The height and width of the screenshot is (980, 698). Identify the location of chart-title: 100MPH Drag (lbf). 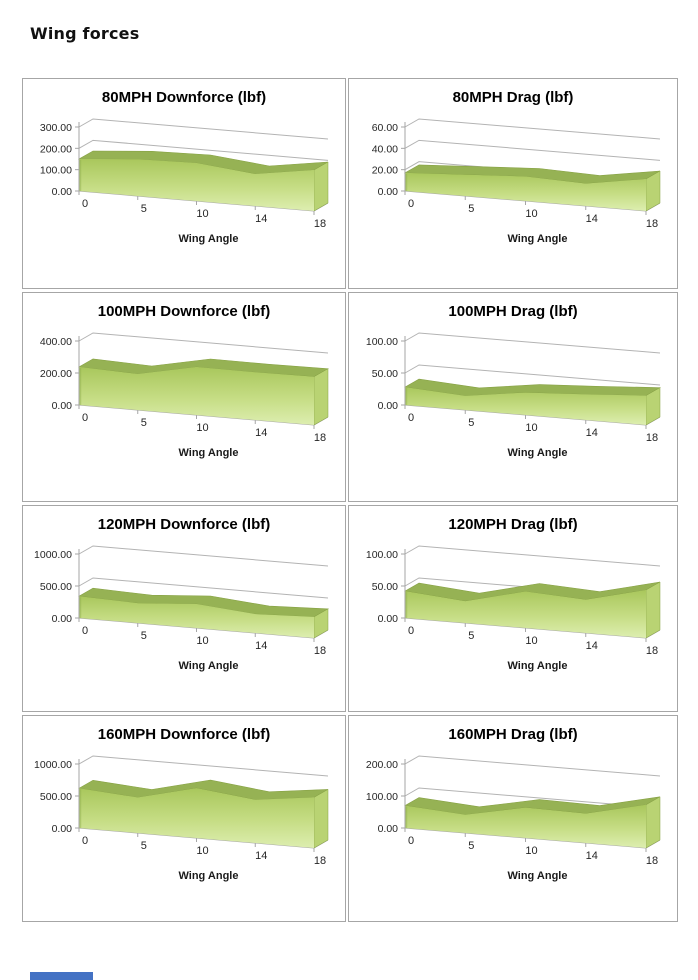
(513, 311).